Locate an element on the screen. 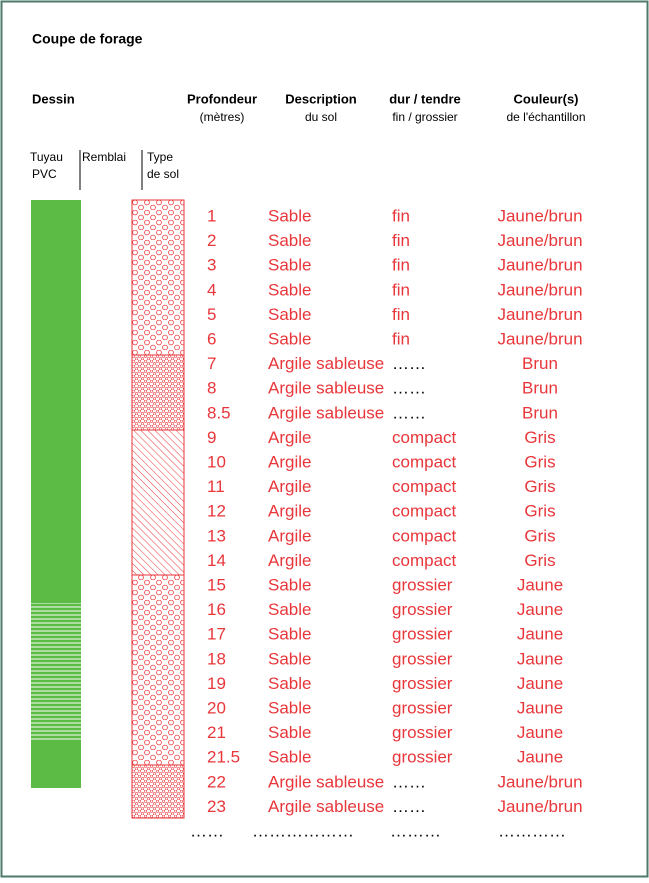 This screenshot has width=649, height=883. depth: 23 is located at coordinates (216, 806).